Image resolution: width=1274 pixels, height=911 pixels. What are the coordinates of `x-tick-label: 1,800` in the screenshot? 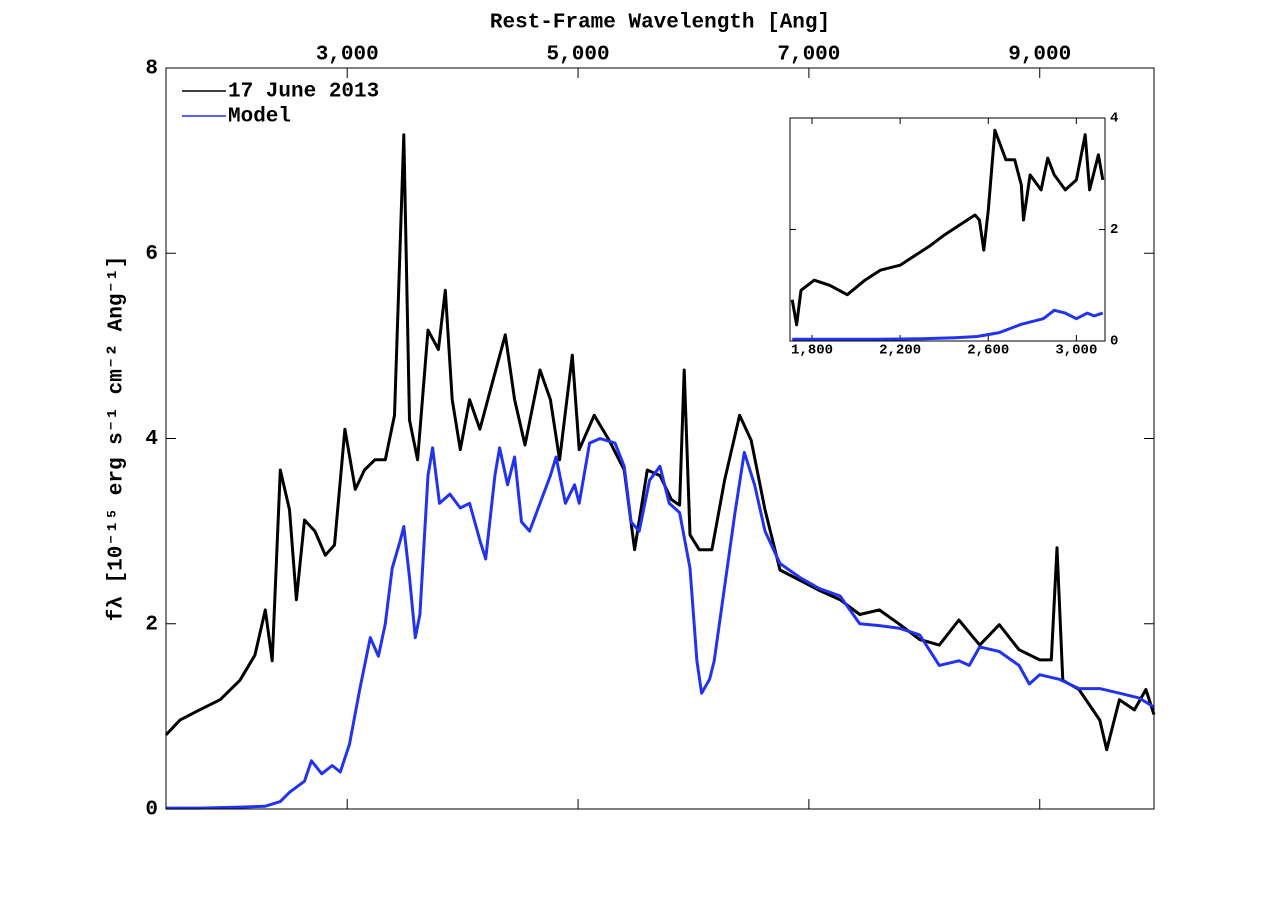 It's located at (812, 351).